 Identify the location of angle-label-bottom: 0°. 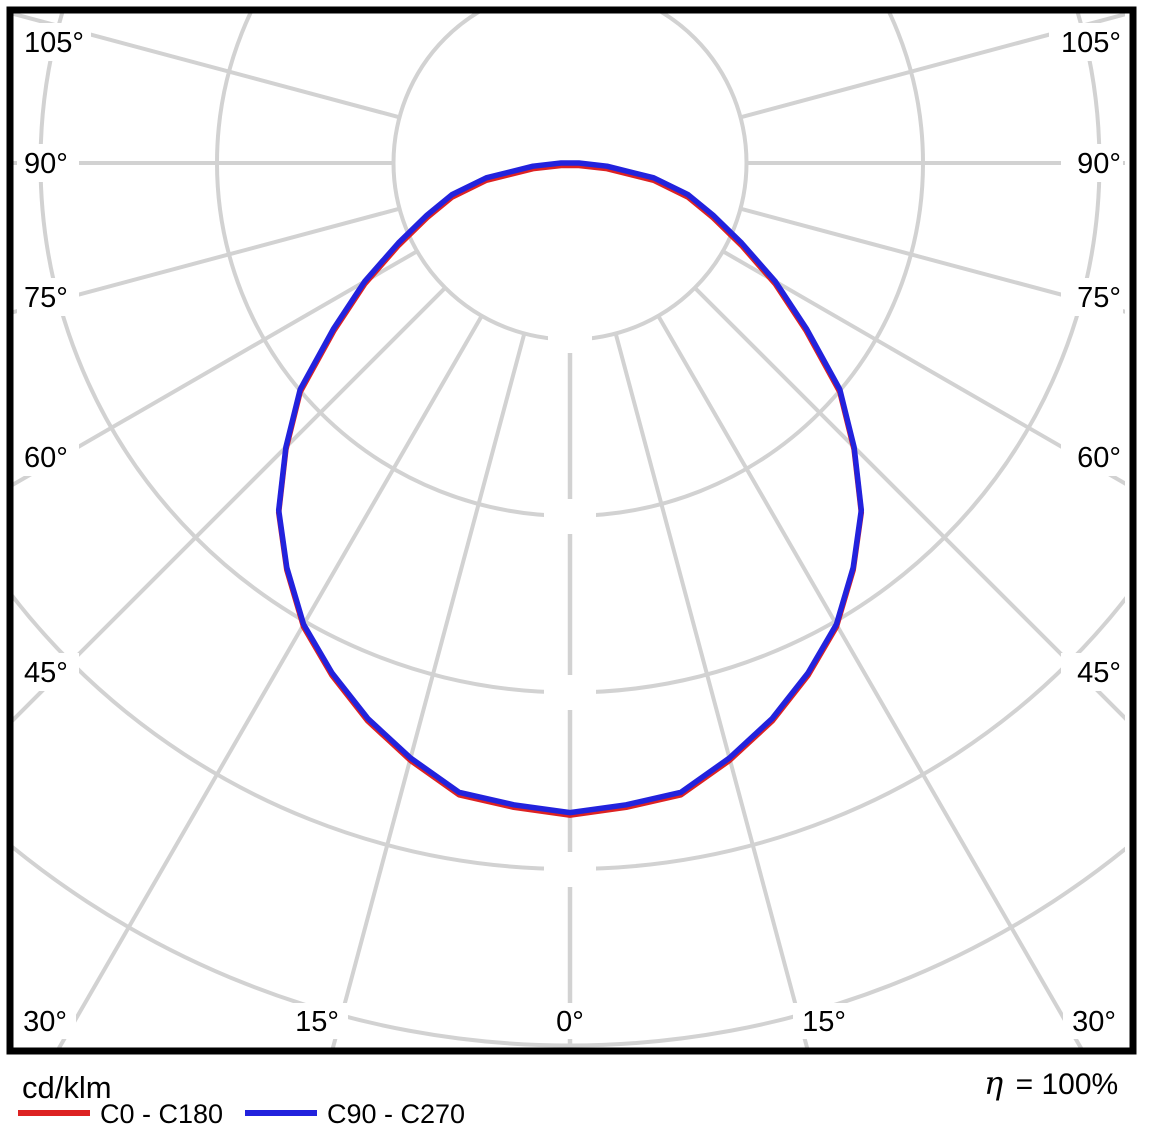
(570, 1022).